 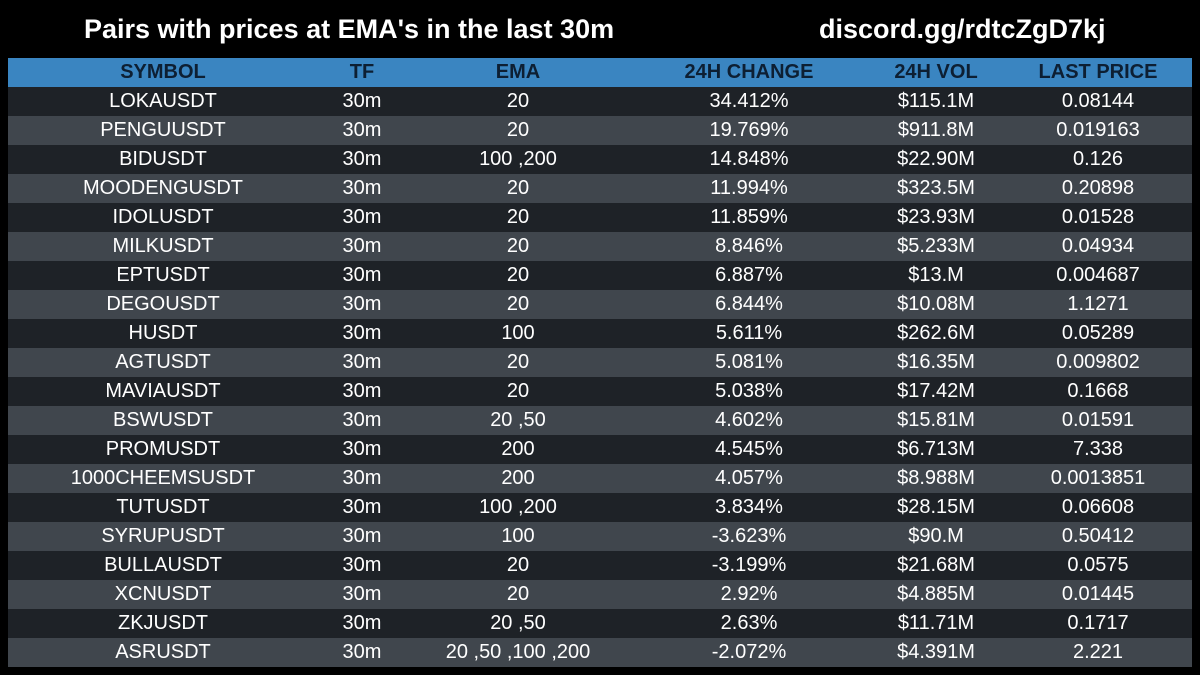 I want to click on cell-last-price: 7.338, so click(x=1098, y=449).